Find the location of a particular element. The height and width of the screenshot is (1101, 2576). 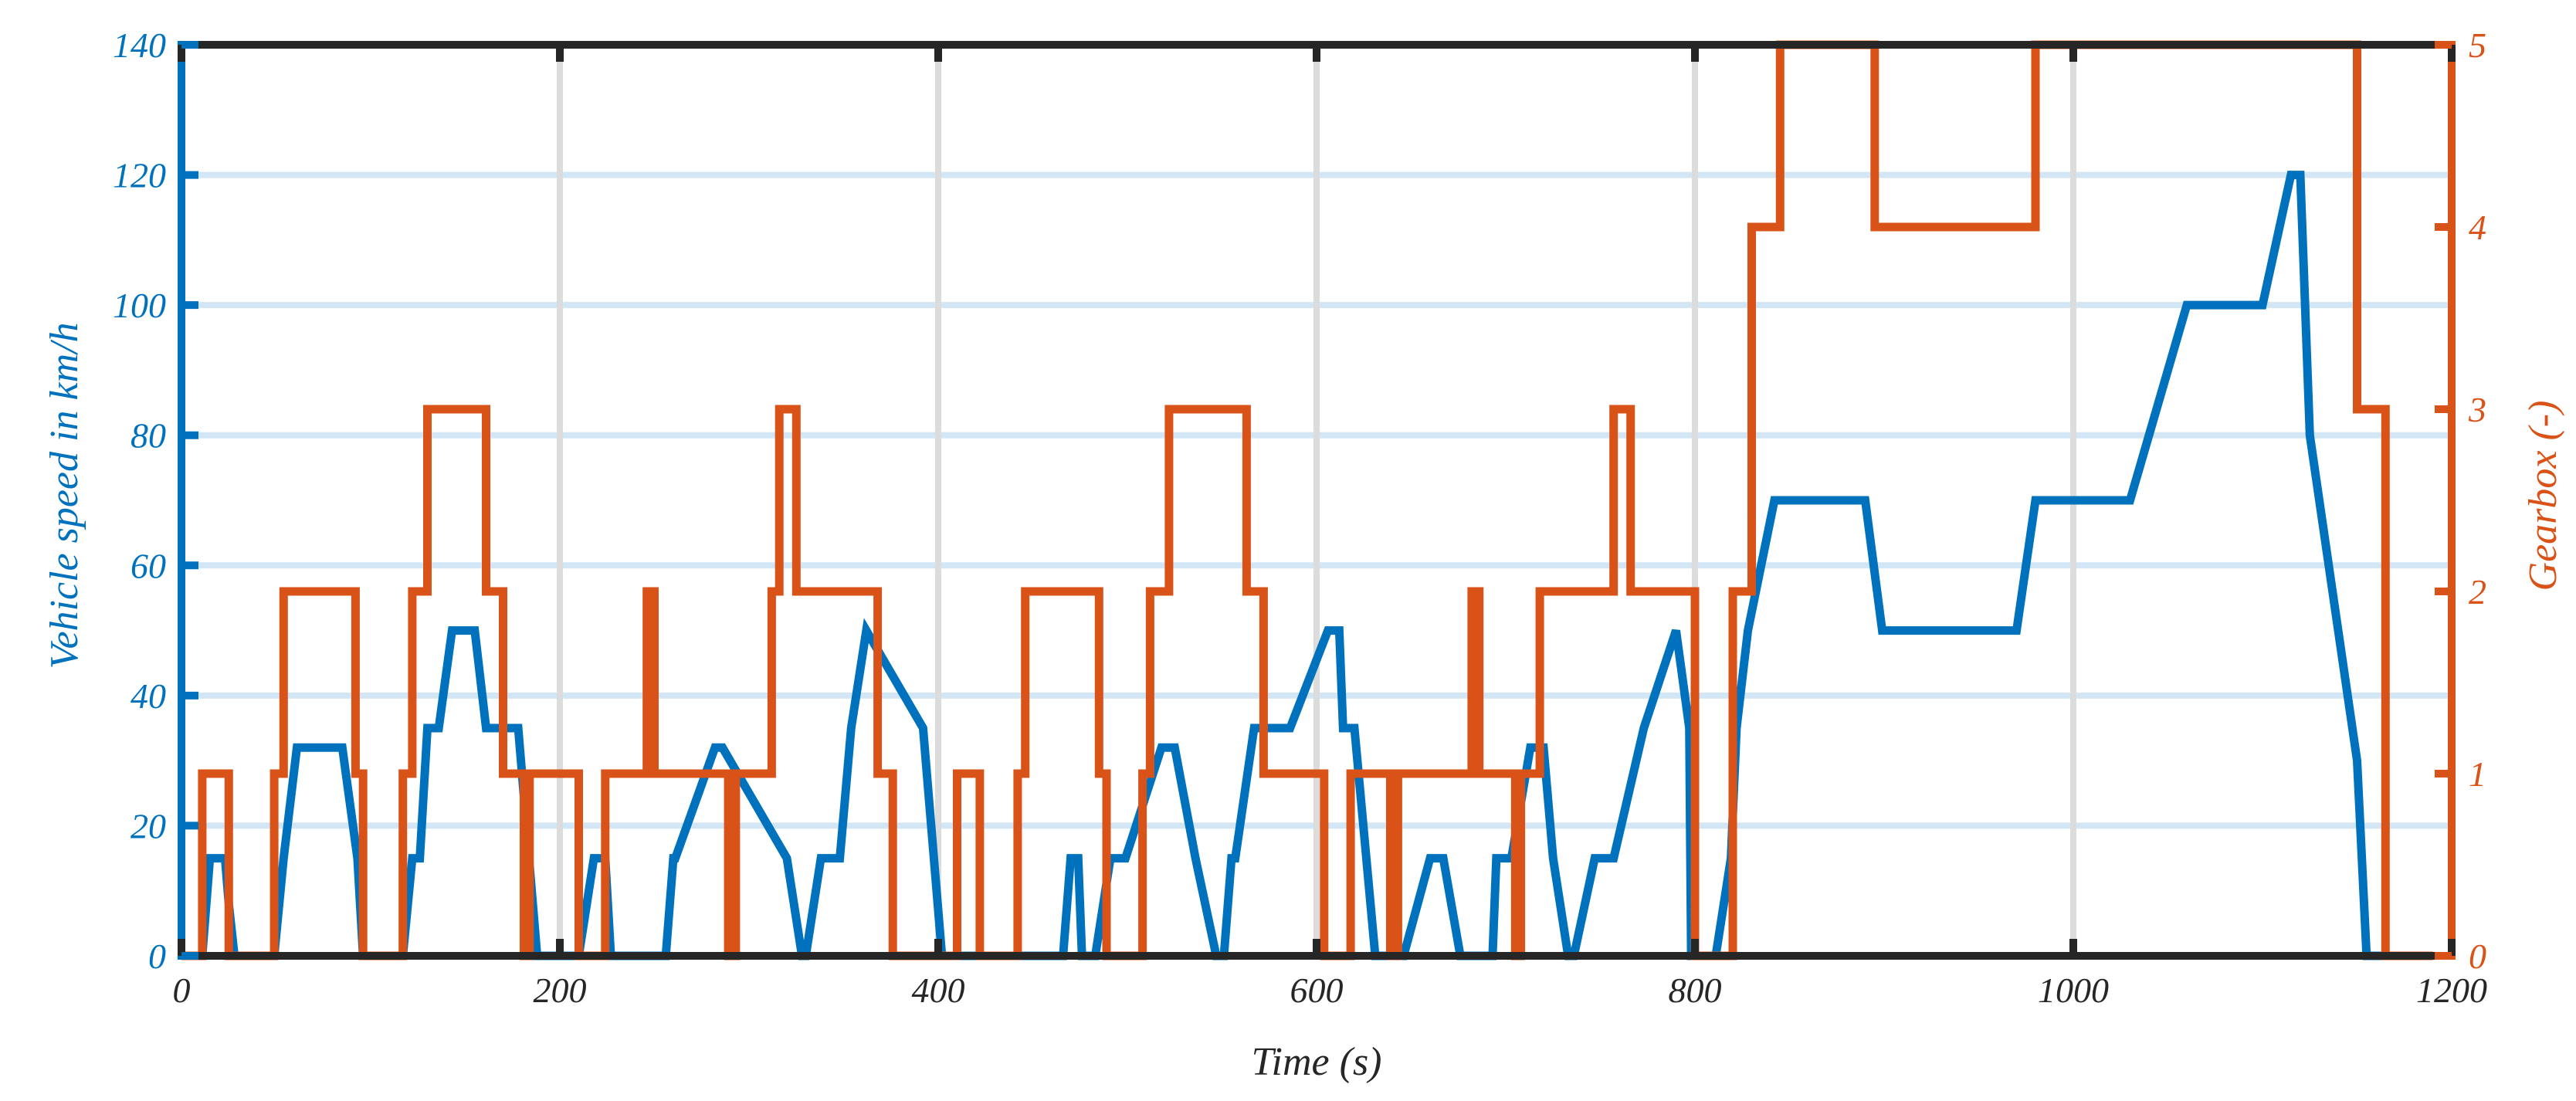

y-left-tick-label: 120 is located at coordinates (139, 176).